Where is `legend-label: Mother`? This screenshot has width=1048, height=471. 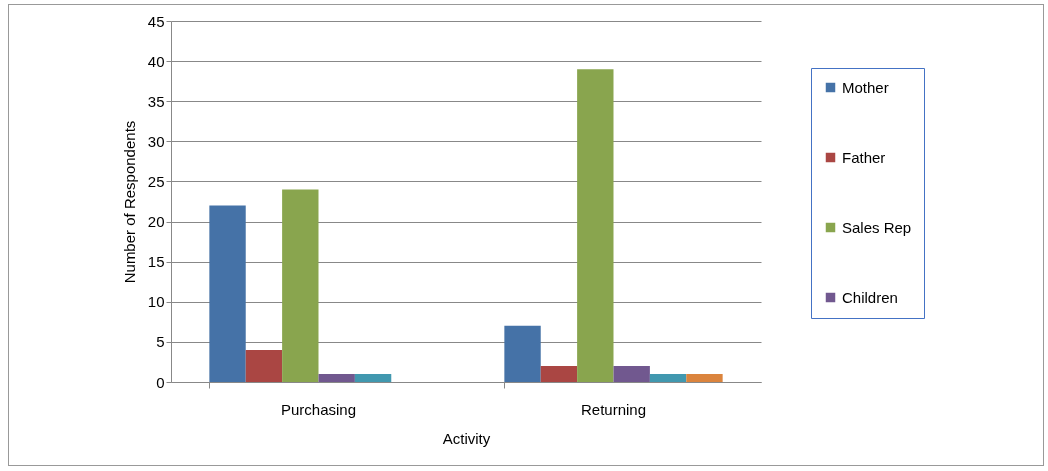
legend-label: Mother is located at coordinates (865, 87).